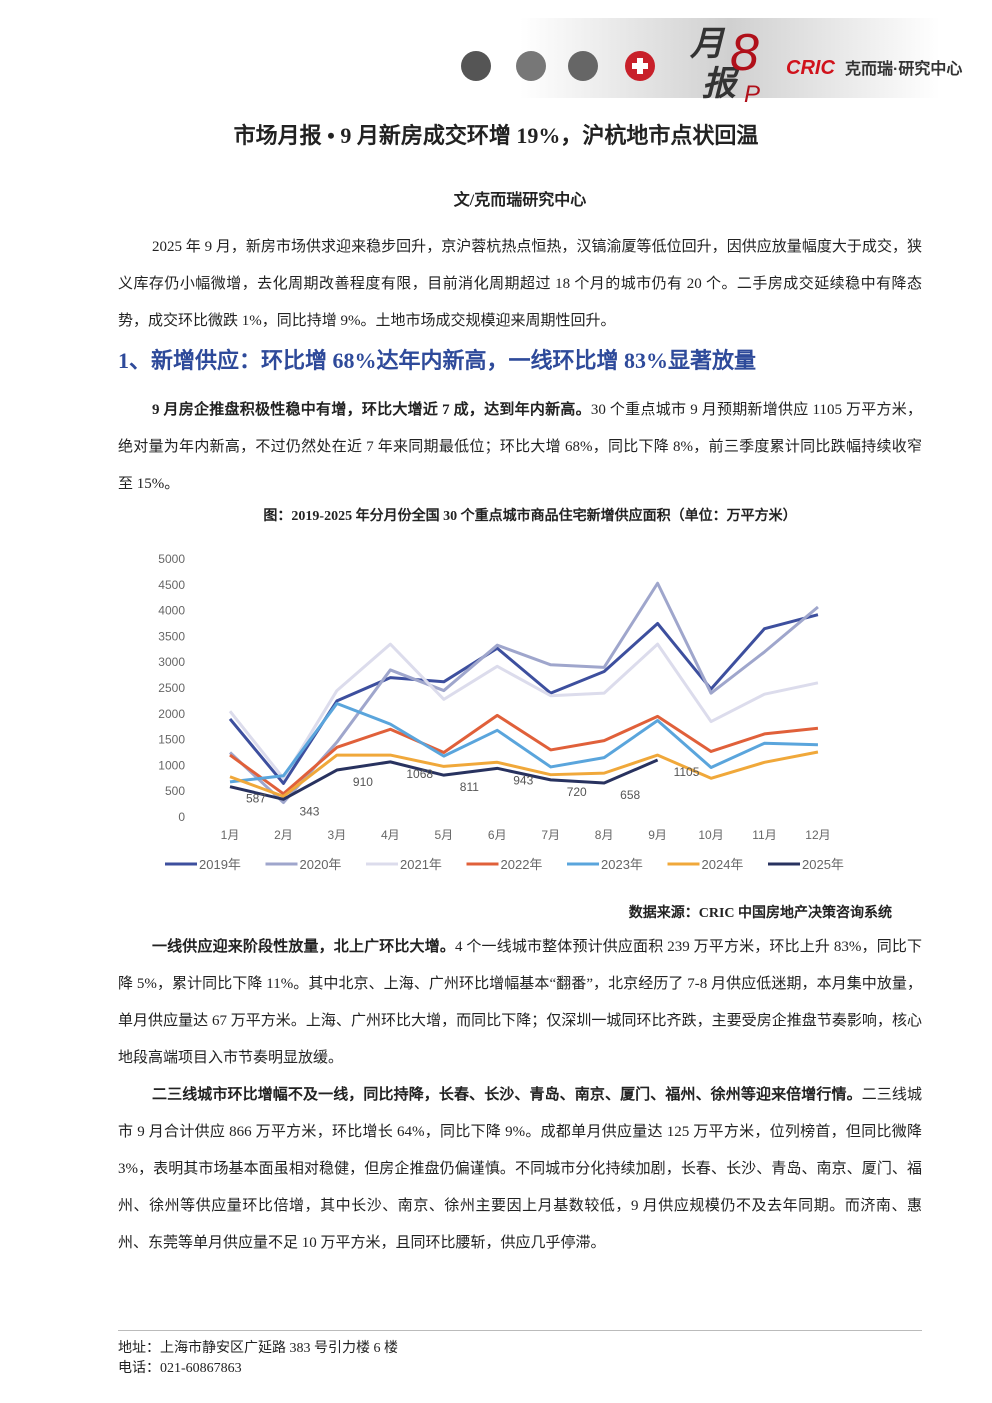  I want to click on brand-num: 8, so click(744, 53).